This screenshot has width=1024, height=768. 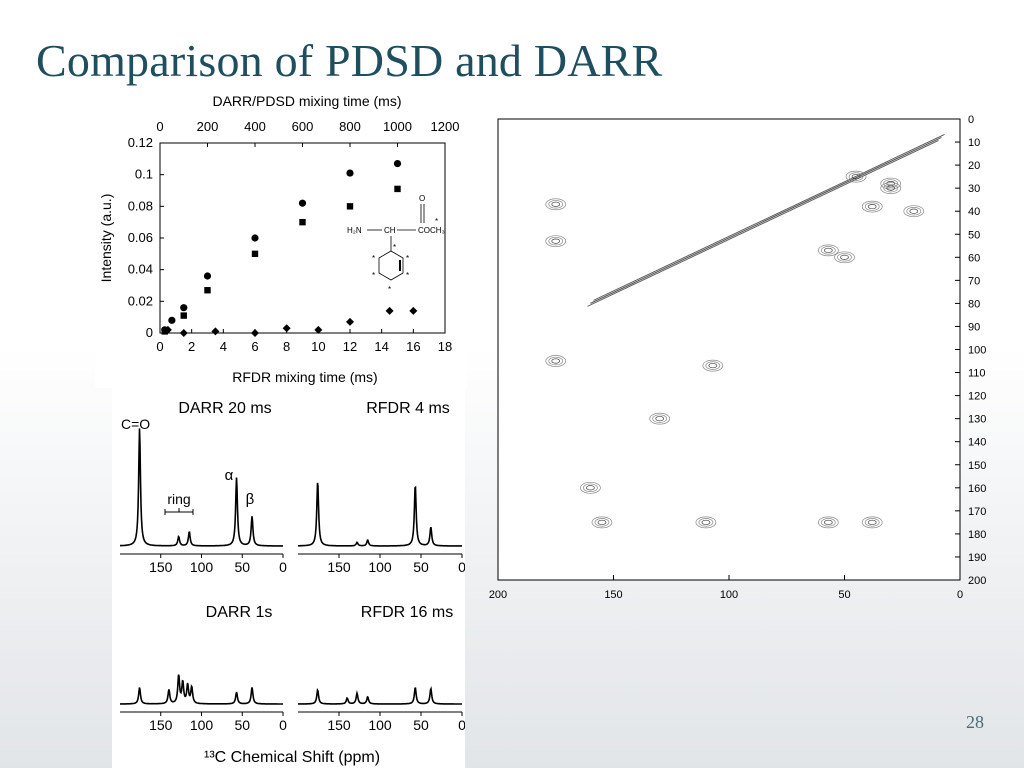 I want to click on y-axis-label: Intensity (a.u.), so click(x=106, y=238).